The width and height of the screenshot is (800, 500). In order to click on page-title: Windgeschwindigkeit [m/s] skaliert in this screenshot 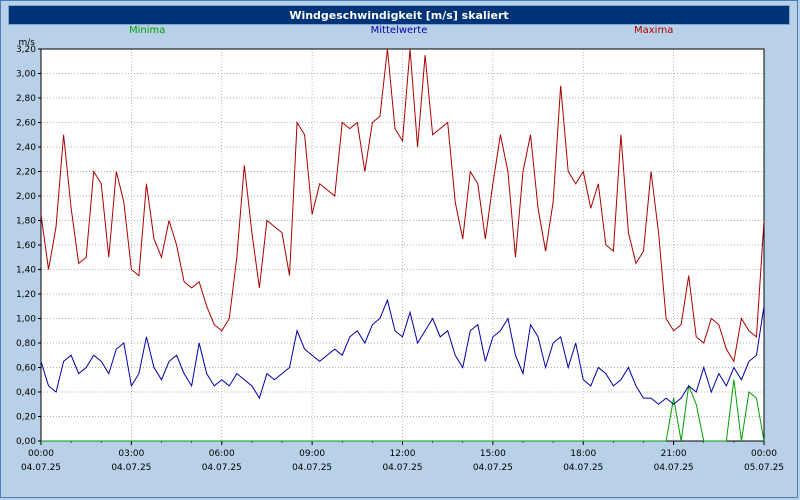, I will do `click(399, 15)`.